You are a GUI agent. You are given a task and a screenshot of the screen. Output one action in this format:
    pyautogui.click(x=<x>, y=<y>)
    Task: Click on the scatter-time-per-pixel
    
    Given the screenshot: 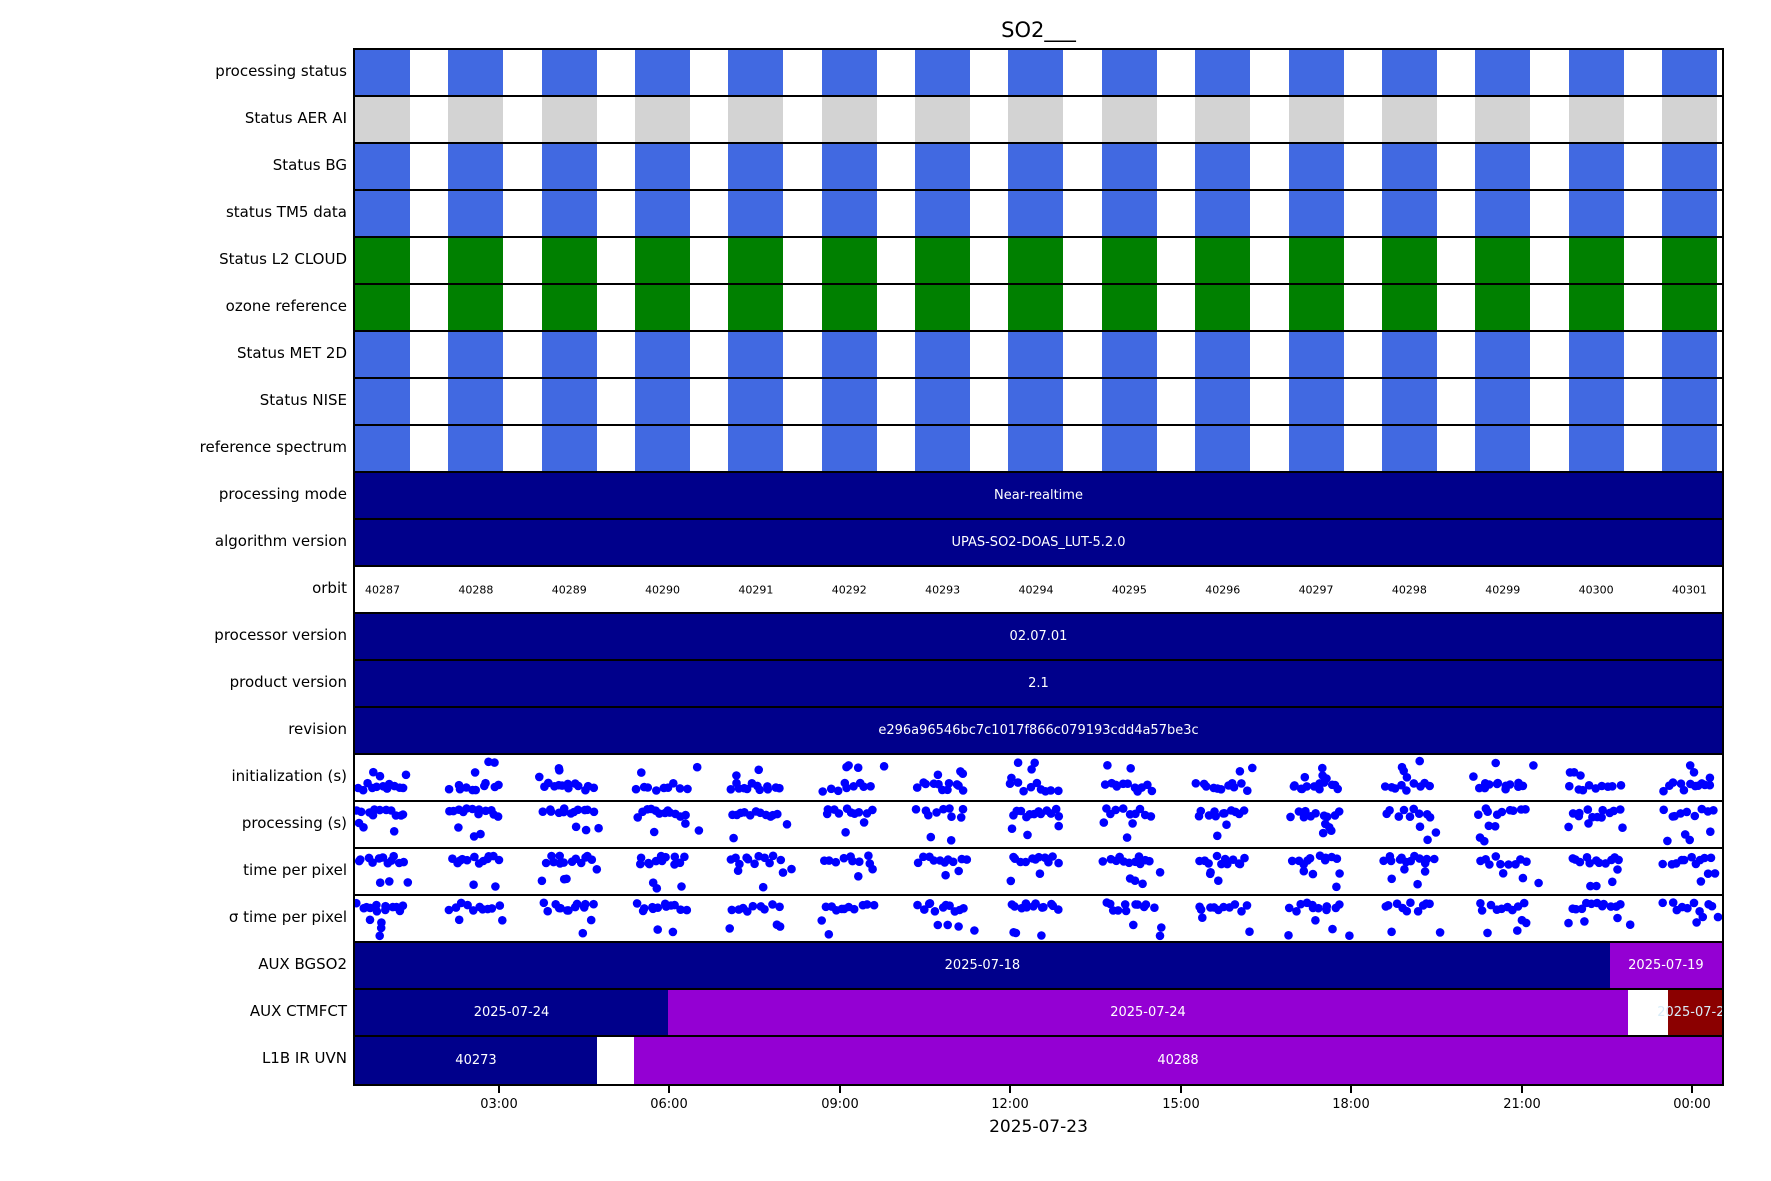 What is the action you would take?
    pyautogui.click(x=1037, y=872)
    